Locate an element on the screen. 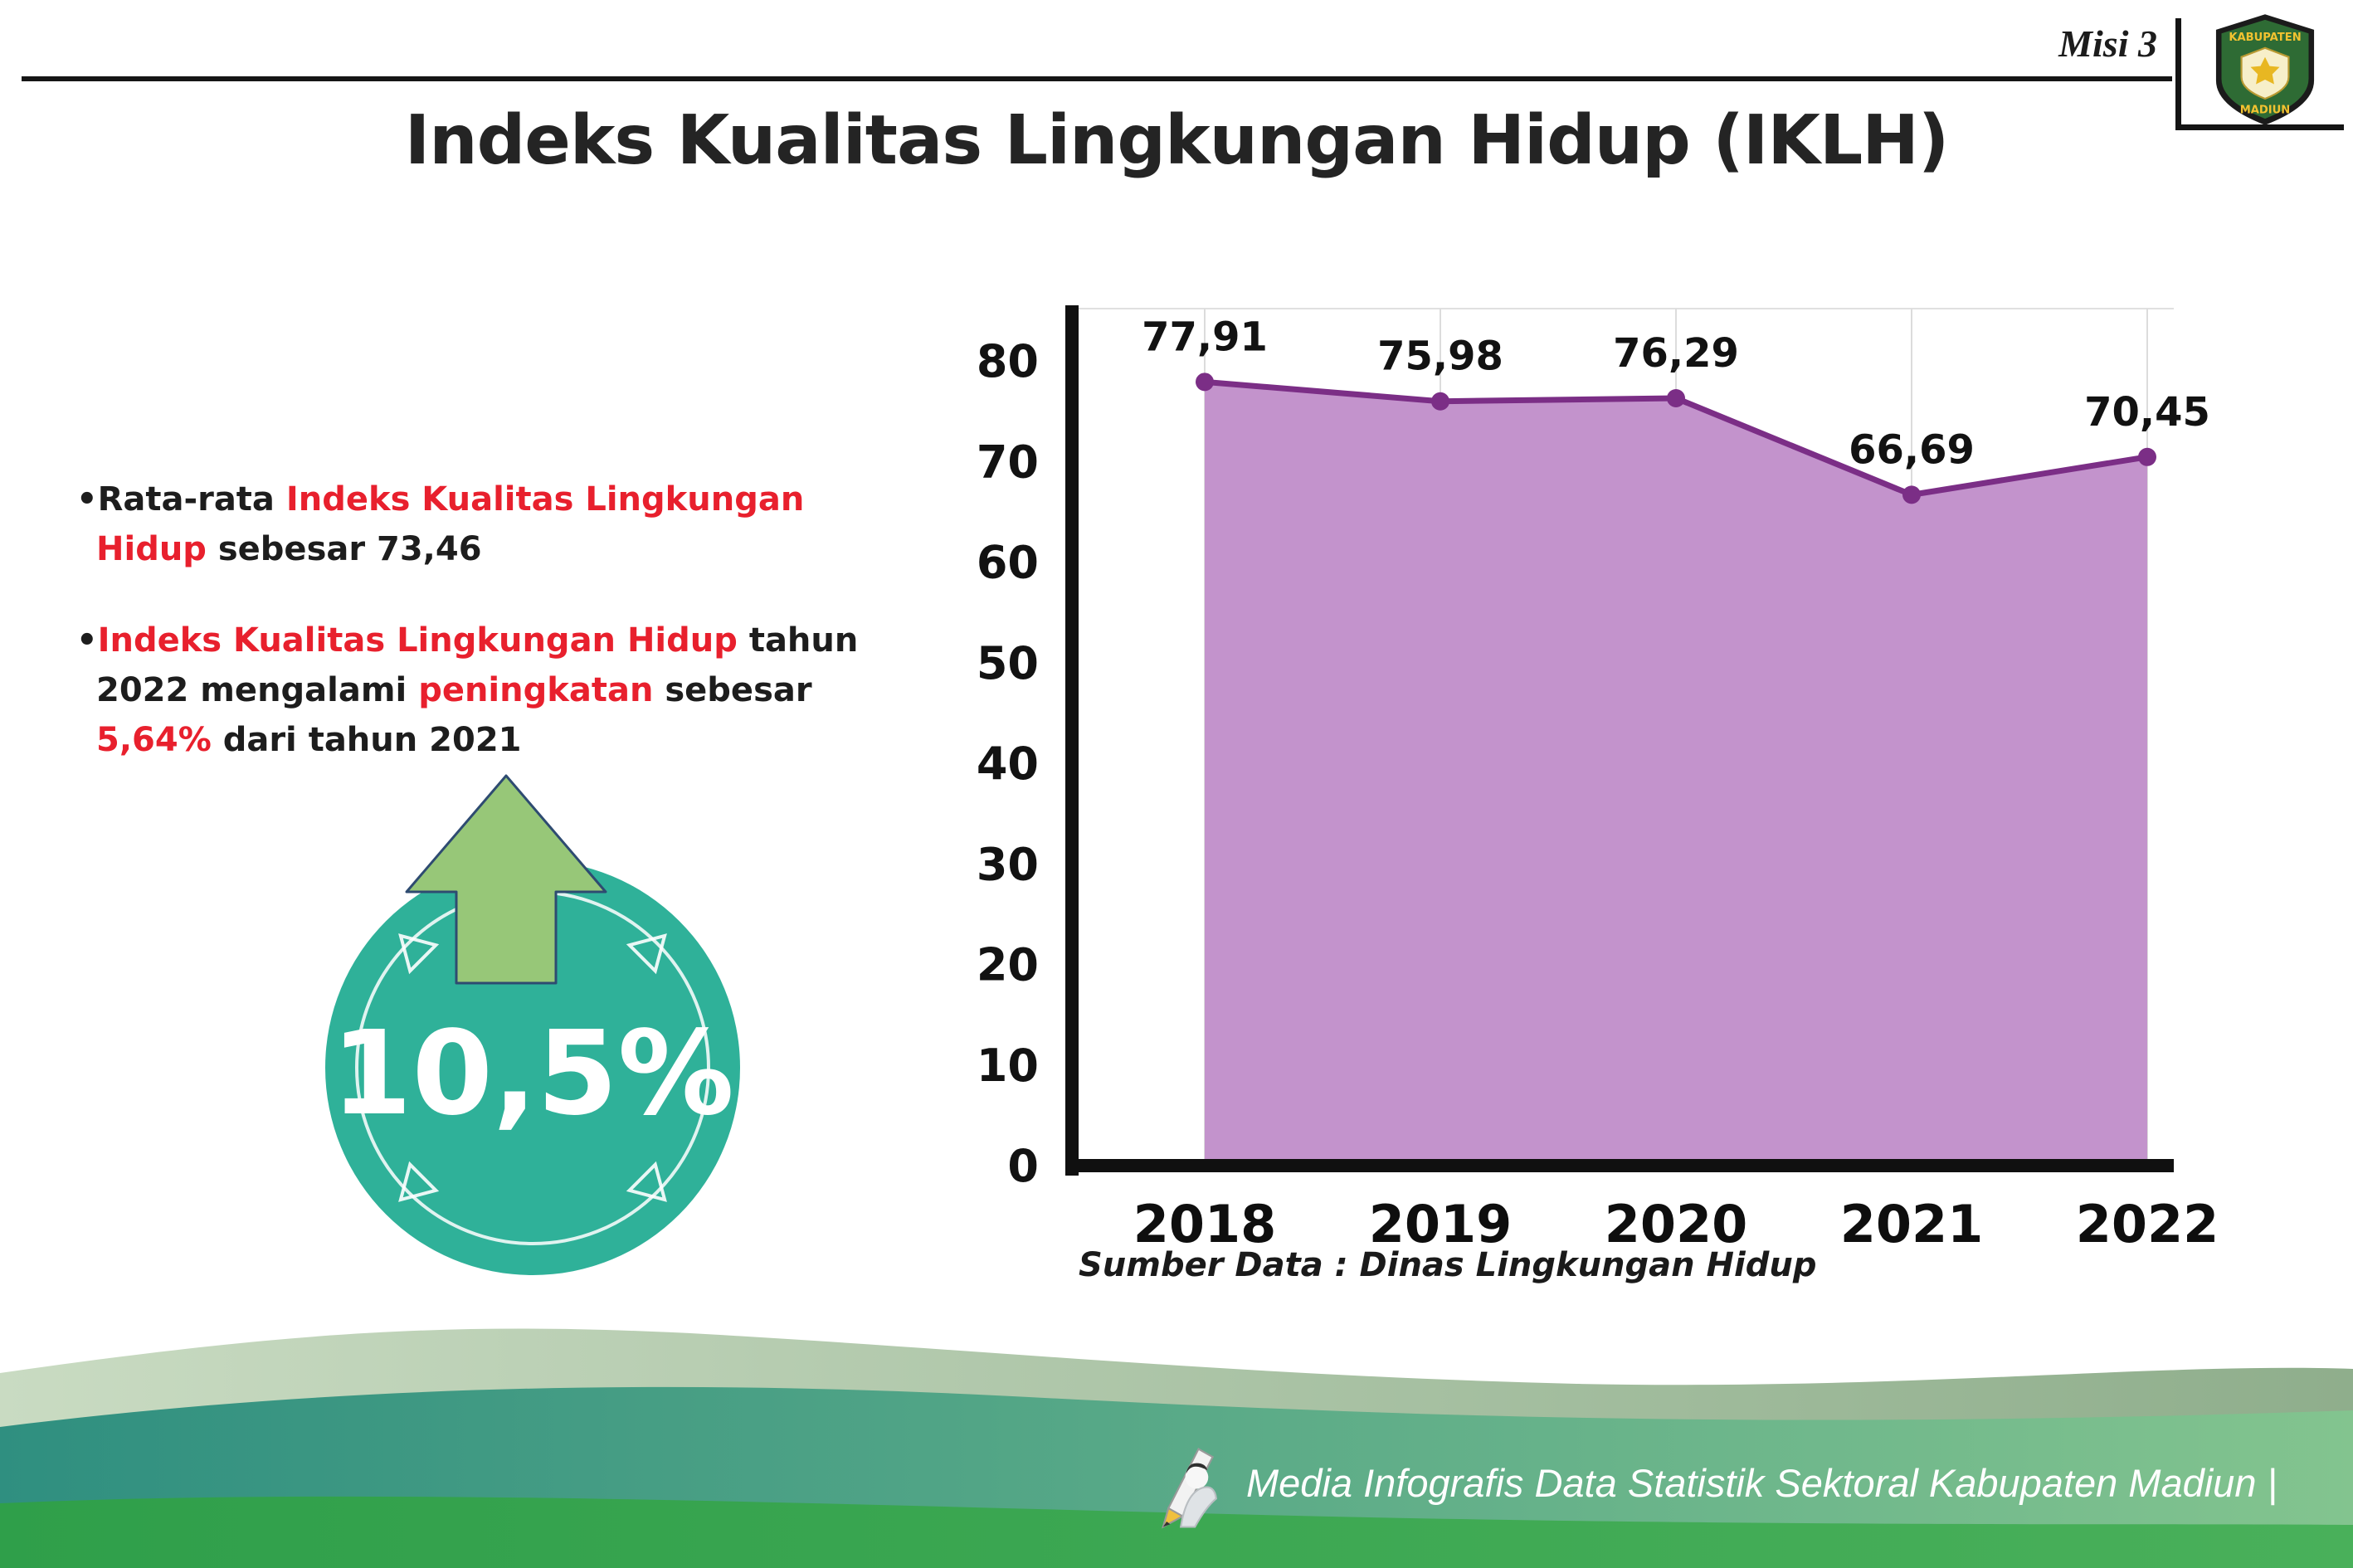  y-tick-label: 40 is located at coordinates (1008, 764).